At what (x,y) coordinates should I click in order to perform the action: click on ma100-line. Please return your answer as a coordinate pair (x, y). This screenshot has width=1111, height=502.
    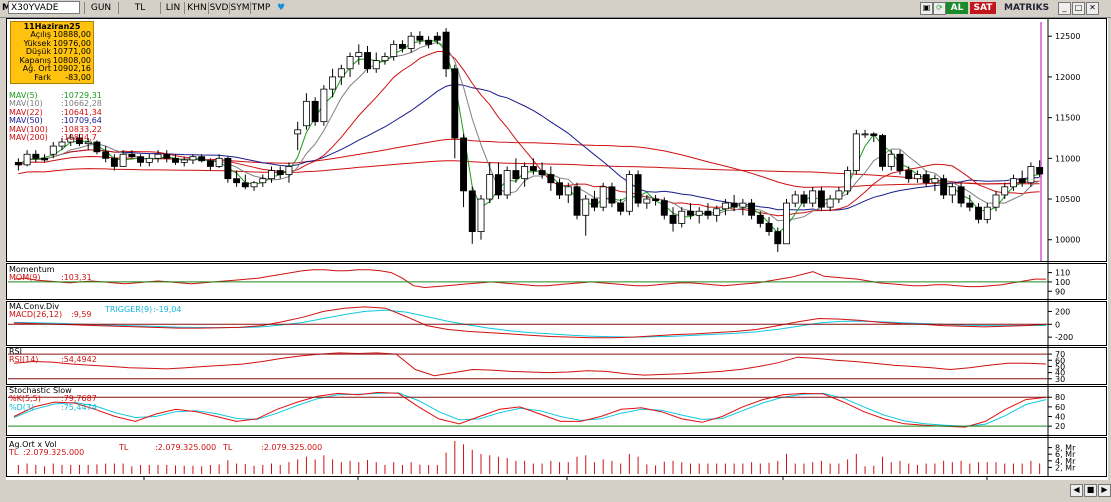
    Looking at the image, I should click on (529, 163).